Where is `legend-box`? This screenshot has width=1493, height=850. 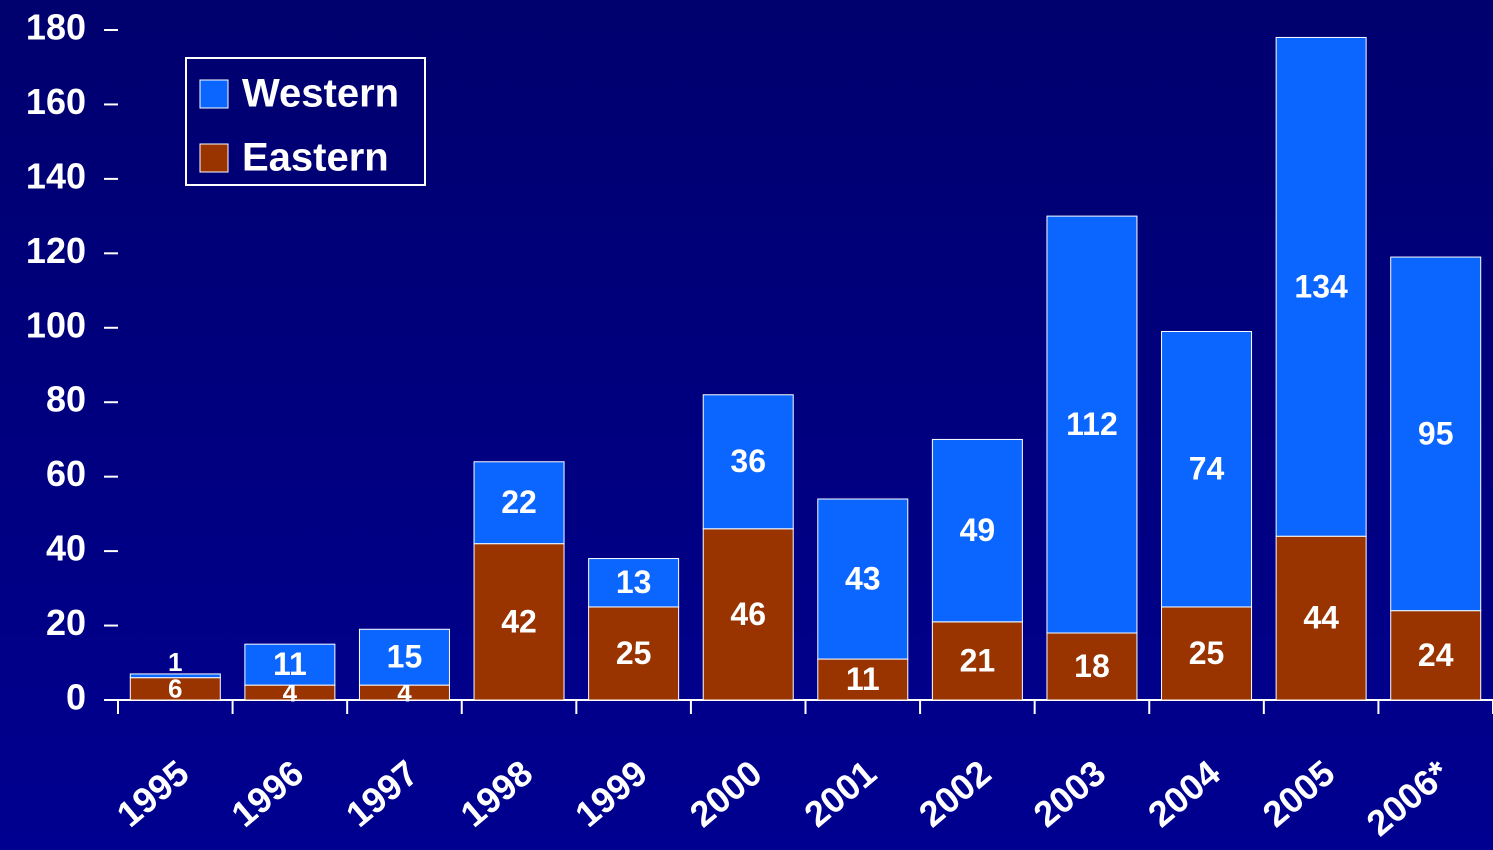 legend-box is located at coordinates (305, 121).